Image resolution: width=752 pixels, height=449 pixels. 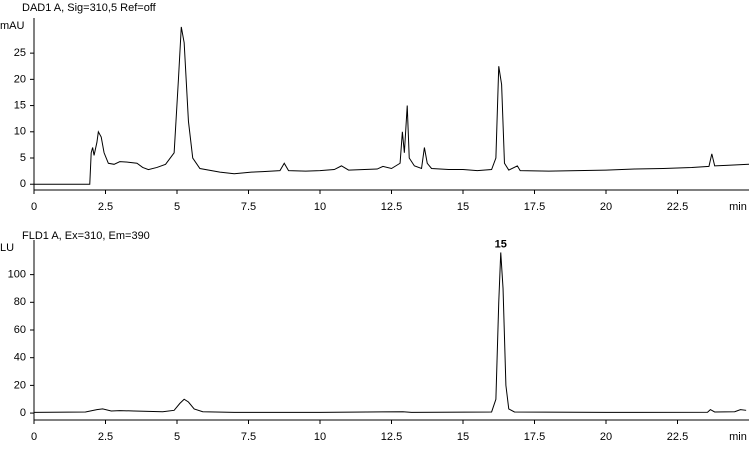 What do you see at coordinates (501, 244) in the screenshot?
I see `peak-label: 15` at bounding box center [501, 244].